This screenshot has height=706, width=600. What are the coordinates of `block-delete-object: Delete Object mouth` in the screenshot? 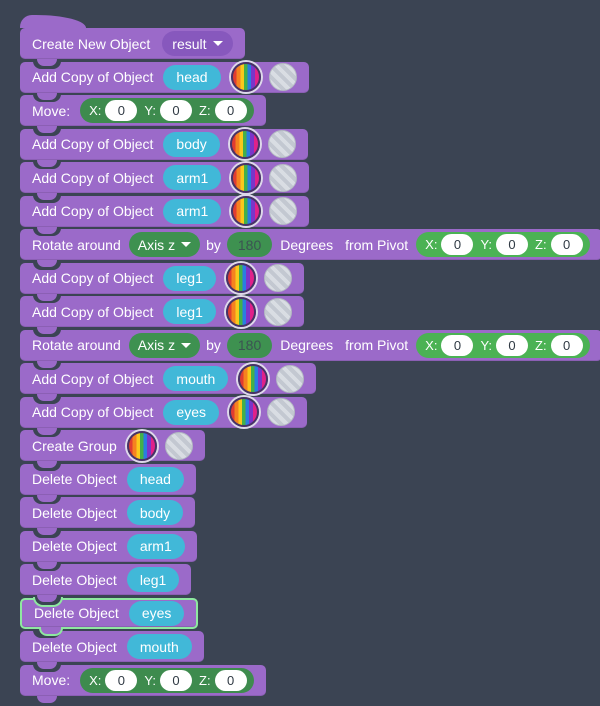 It's located at (112, 649).